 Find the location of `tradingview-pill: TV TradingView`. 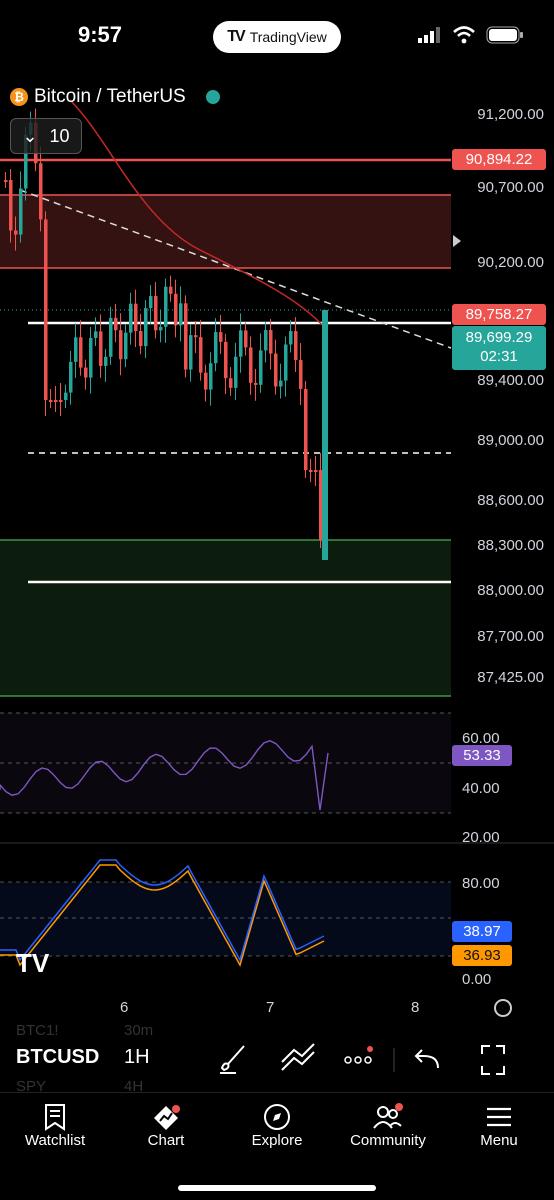

tradingview-pill: TV TradingView is located at coordinates (277, 37).